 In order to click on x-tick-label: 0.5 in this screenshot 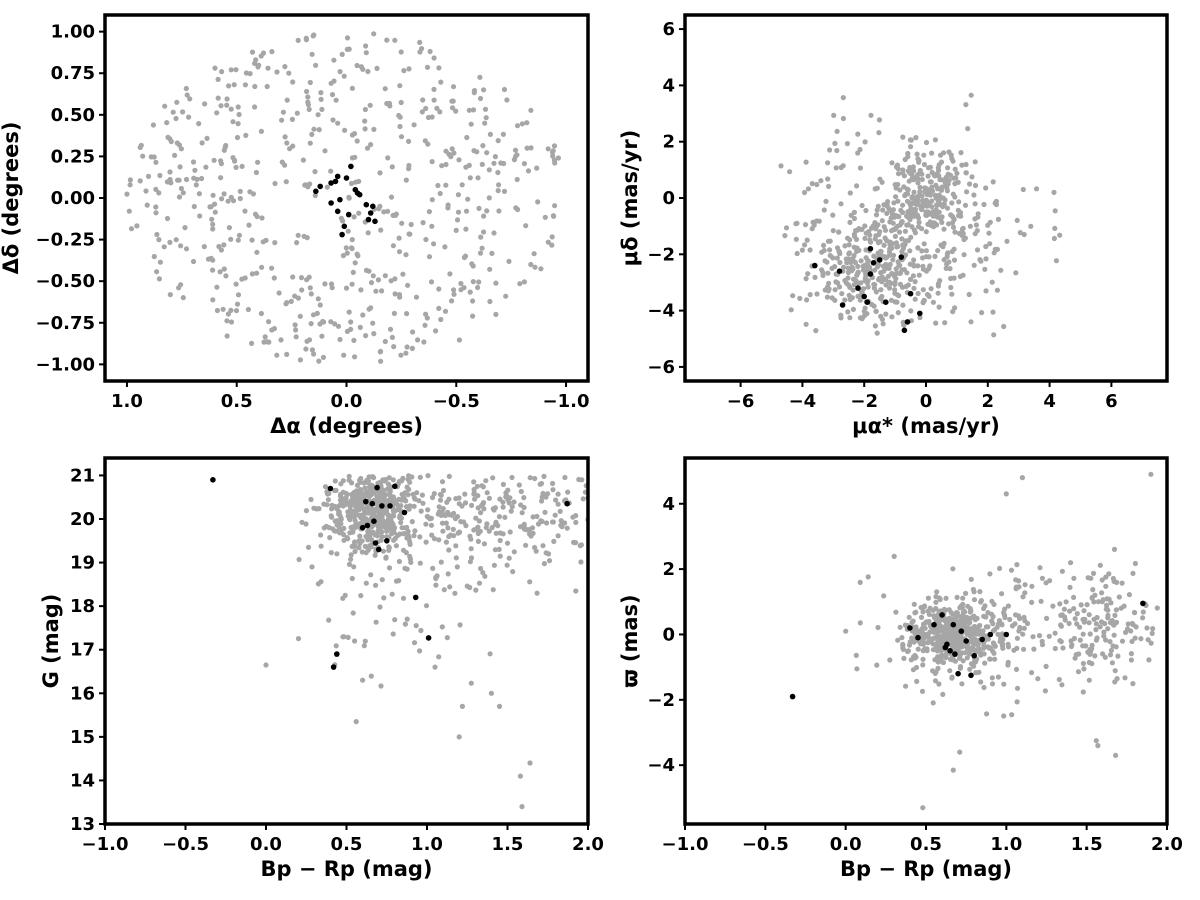, I will do `click(237, 401)`.